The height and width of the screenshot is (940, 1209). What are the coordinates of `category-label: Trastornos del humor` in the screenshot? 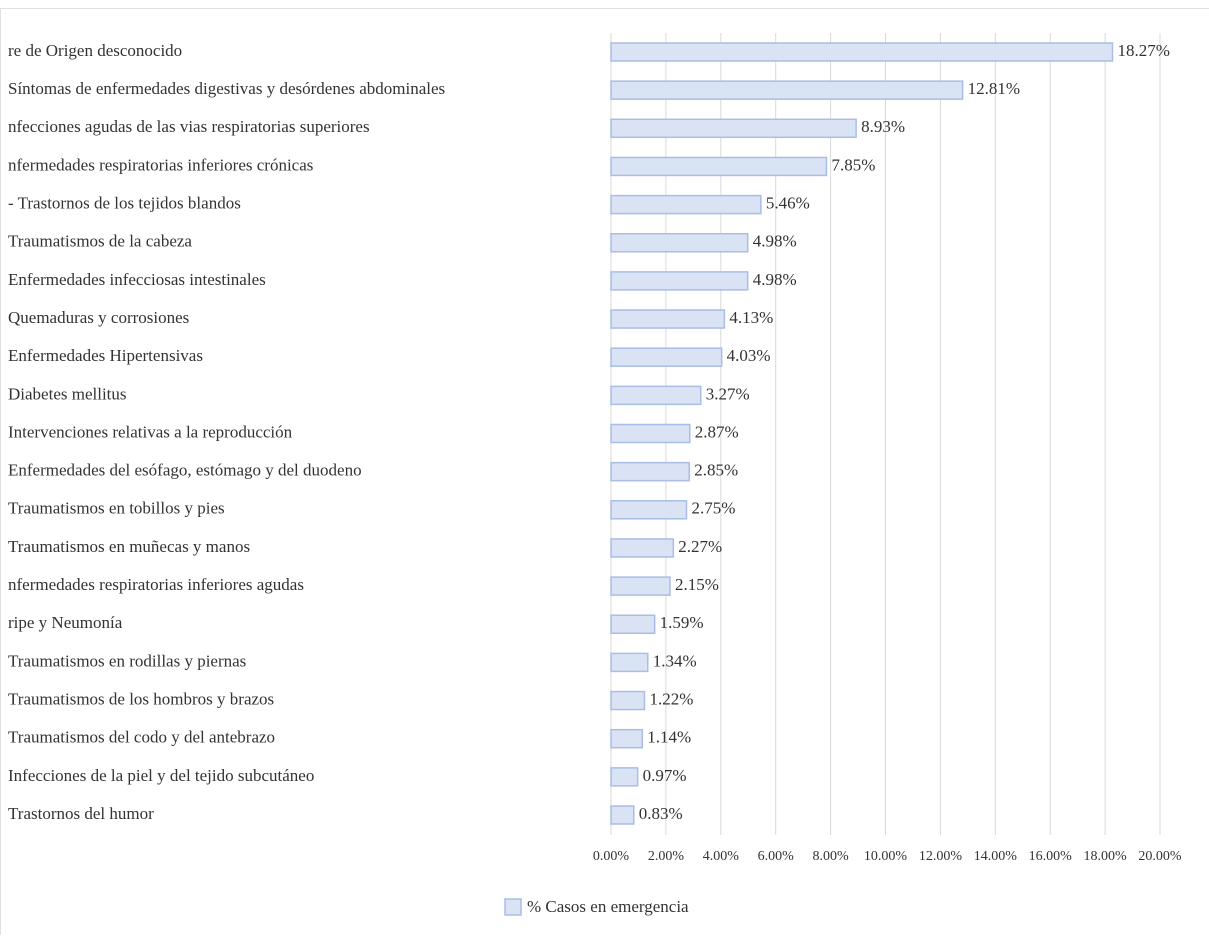 It's located at (81, 813).